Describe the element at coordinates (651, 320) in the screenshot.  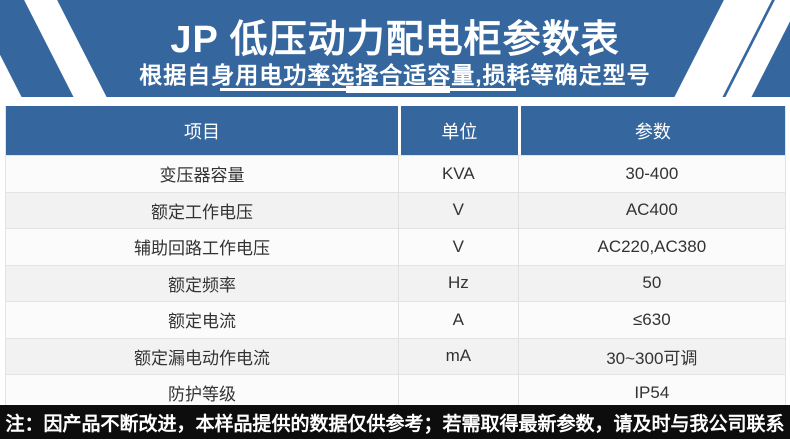
I see `value-cell: ≤630` at that location.